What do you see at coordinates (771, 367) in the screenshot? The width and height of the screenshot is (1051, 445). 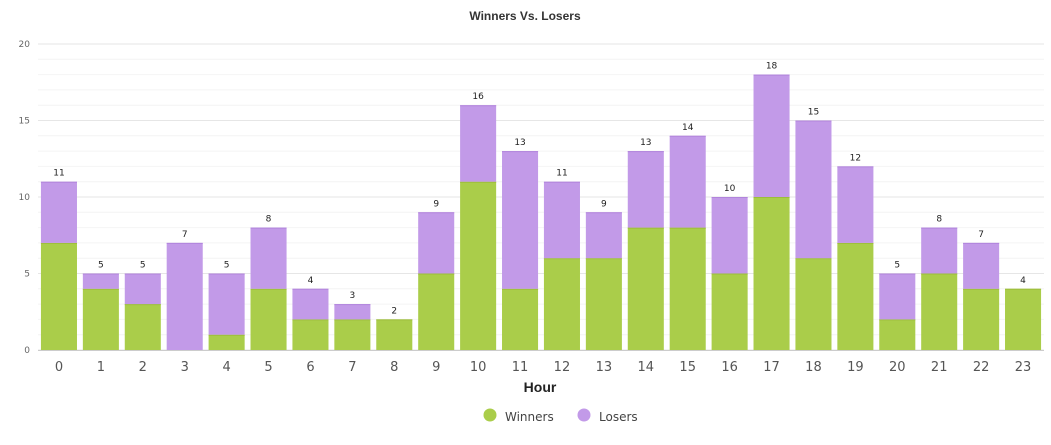 I see `x-tick-label: 17` at bounding box center [771, 367].